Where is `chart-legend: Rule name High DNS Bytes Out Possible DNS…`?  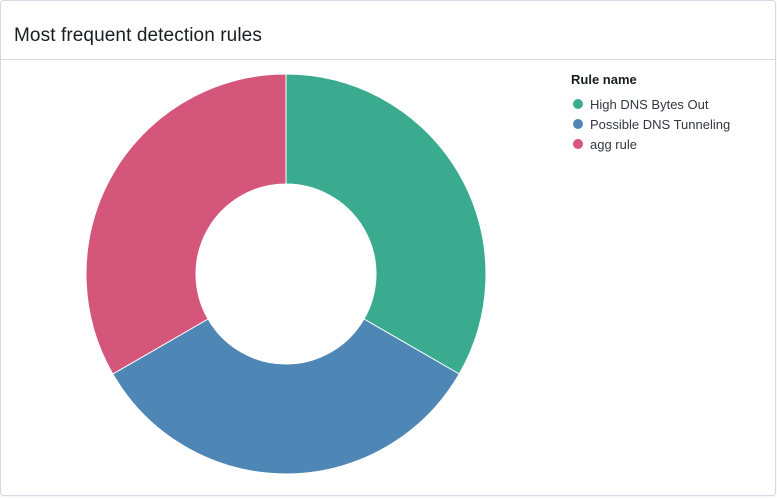
chart-legend: Rule name High DNS Bytes Out Possible DNS… is located at coordinates (650, 113).